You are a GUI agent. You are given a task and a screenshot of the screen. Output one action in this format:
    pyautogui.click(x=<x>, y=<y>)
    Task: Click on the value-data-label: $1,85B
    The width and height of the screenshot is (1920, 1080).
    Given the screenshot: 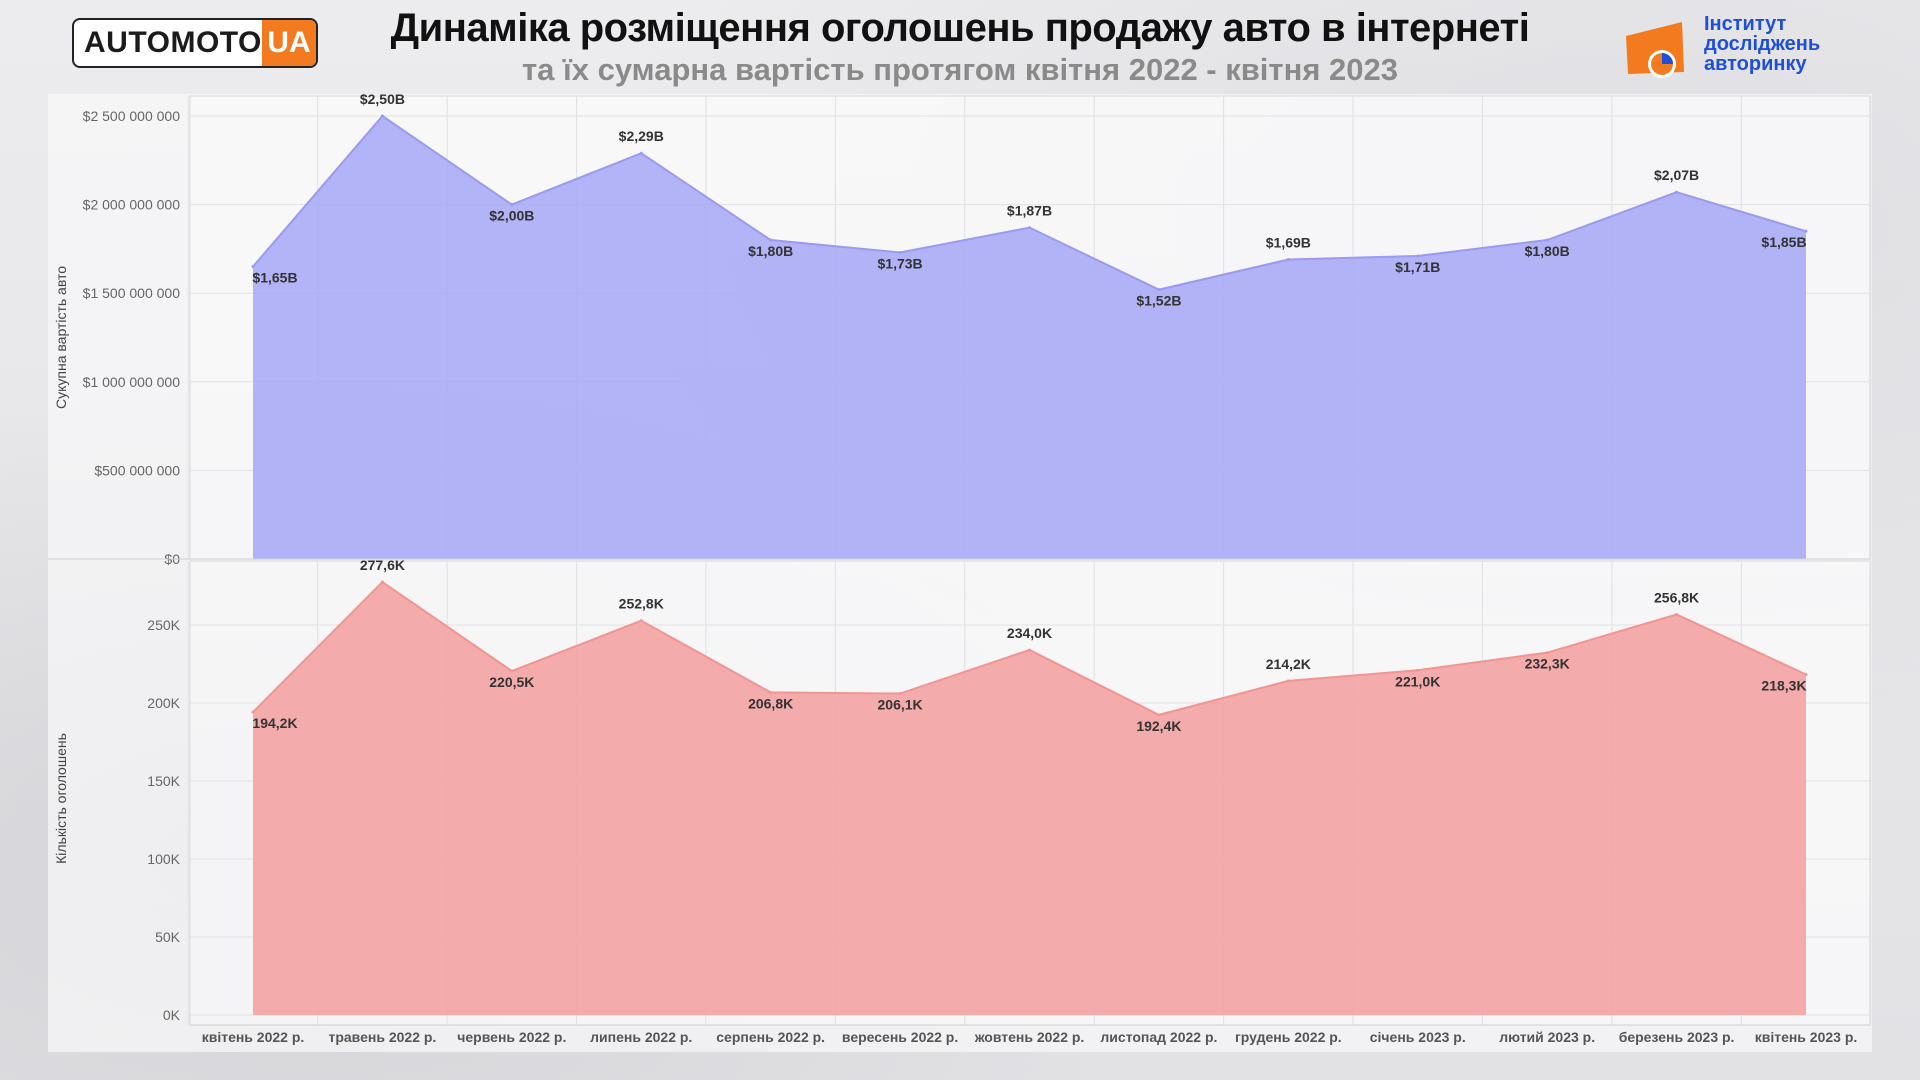 What is the action you would take?
    pyautogui.click(x=1783, y=242)
    